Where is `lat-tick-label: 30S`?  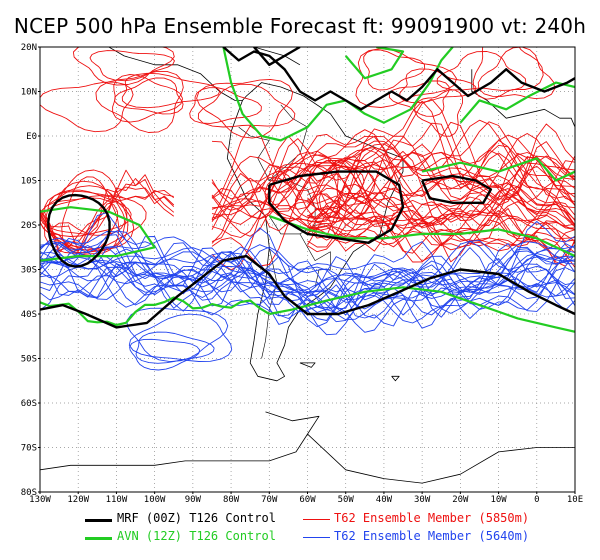
lat-tick-label: 30S is located at coordinates (29, 271).